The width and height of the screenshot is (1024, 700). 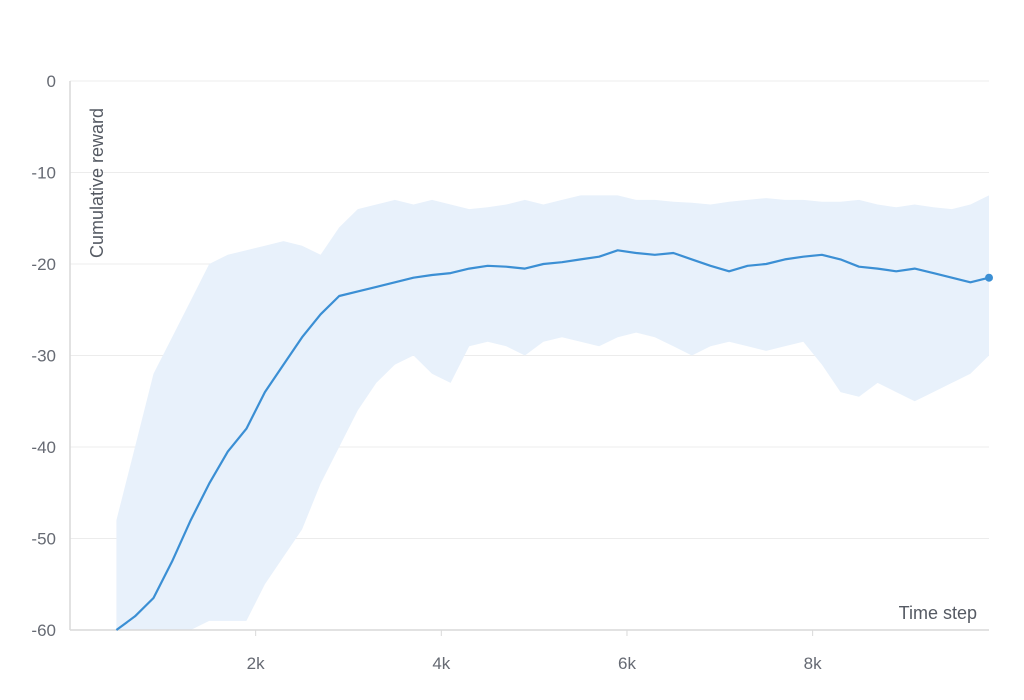 What do you see at coordinates (43, 173) in the screenshot?
I see `y-tick-label: -10` at bounding box center [43, 173].